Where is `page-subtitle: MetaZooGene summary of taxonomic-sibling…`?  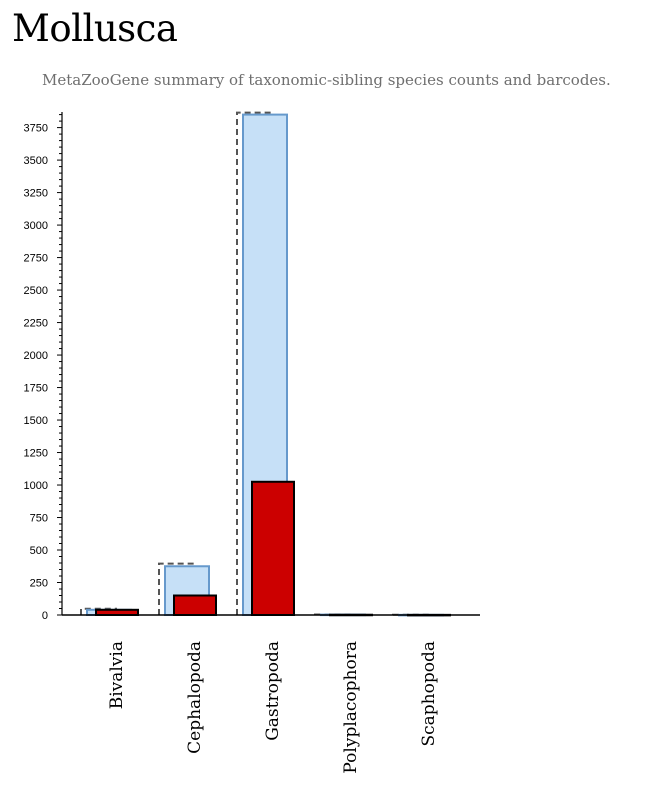 page-subtitle: MetaZooGene summary of taxonomic-sibling… is located at coordinates (326, 80).